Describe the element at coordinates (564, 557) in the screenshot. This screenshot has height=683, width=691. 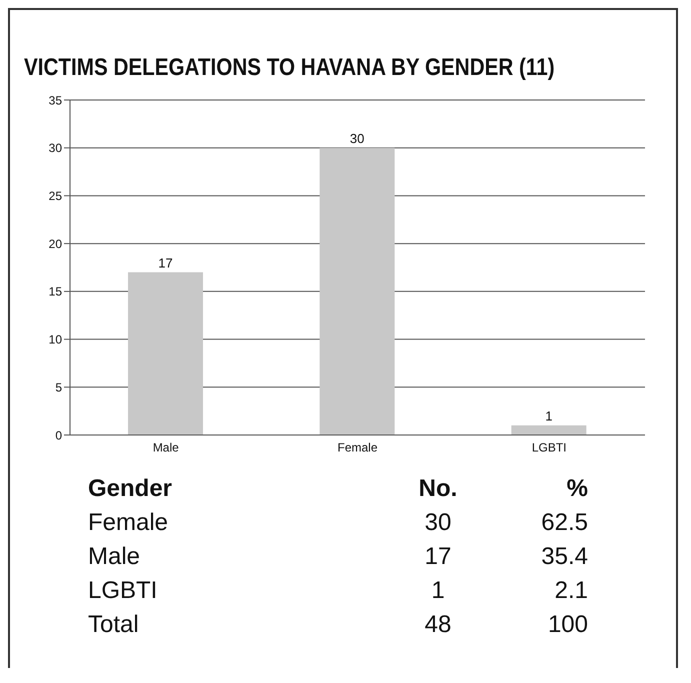
I see `text: 35.4` at that location.